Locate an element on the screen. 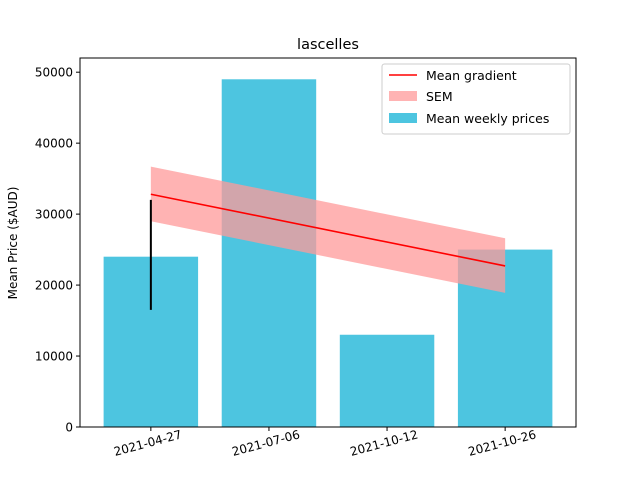  legend-mean-weekly-prices-label: Mean weekly prices is located at coordinates (487, 118).